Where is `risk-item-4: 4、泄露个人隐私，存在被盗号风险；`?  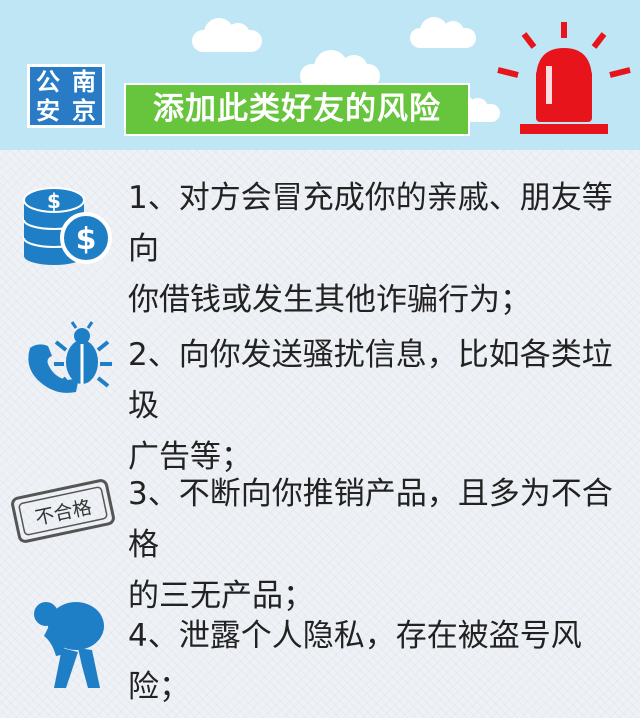 risk-item-4: 4、泄露个人隐私，存在被盗号风险； is located at coordinates (378, 662).